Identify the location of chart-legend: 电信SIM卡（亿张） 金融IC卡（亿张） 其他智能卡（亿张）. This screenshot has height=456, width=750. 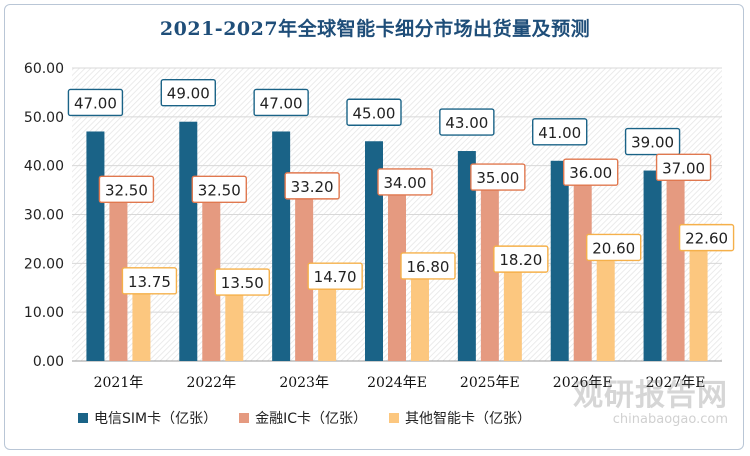
(358, 418).